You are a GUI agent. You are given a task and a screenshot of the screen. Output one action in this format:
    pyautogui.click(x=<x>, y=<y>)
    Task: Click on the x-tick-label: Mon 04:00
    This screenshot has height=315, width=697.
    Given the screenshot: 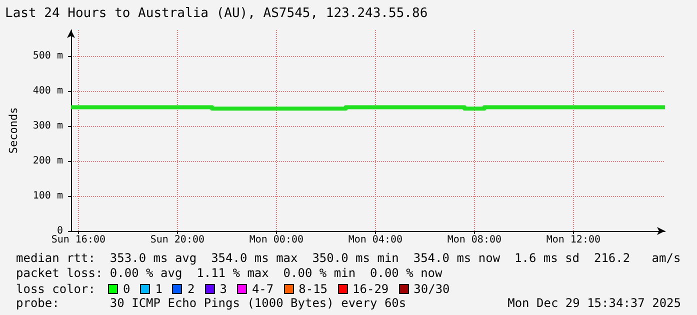 What is the action you would take?
    pyautogui.click(x=375, y=240)
    